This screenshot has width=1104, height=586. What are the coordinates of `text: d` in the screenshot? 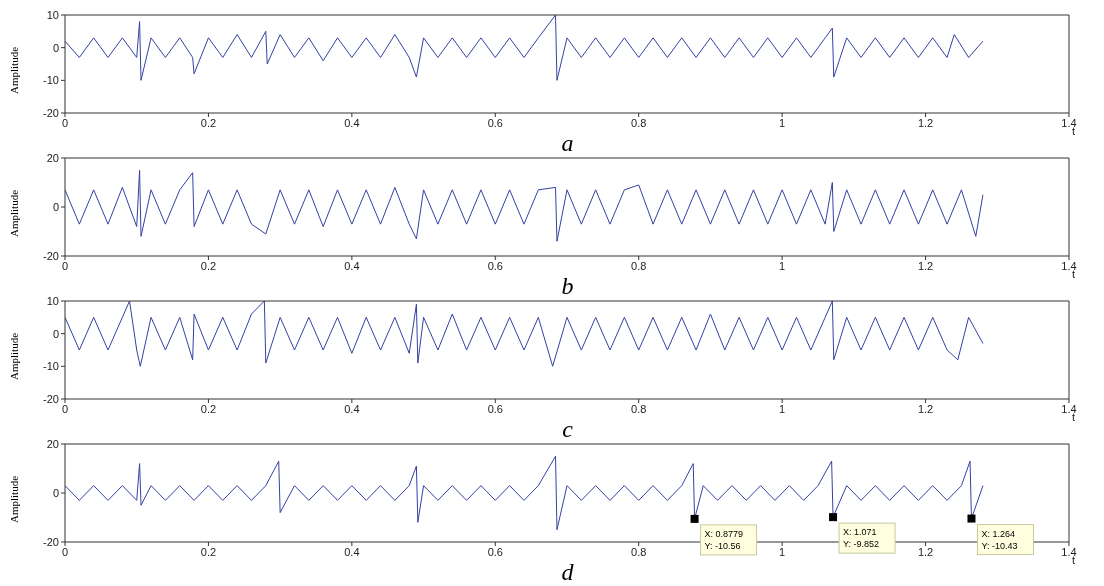 It's located at (567, 572).